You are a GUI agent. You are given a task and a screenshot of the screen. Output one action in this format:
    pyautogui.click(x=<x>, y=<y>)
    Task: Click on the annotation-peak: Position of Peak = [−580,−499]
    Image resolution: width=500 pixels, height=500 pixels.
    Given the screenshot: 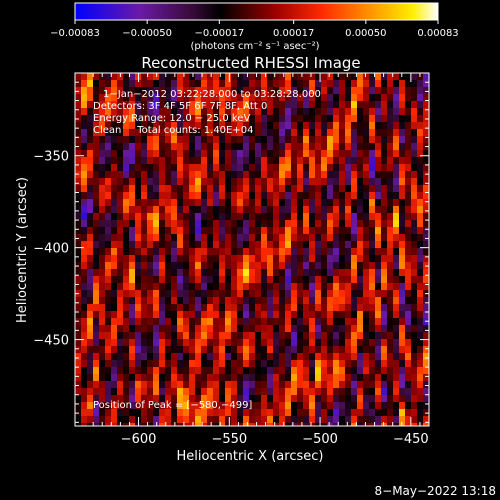 What is the action you would take?
    pyautogui.click(x=172, y=405)
    